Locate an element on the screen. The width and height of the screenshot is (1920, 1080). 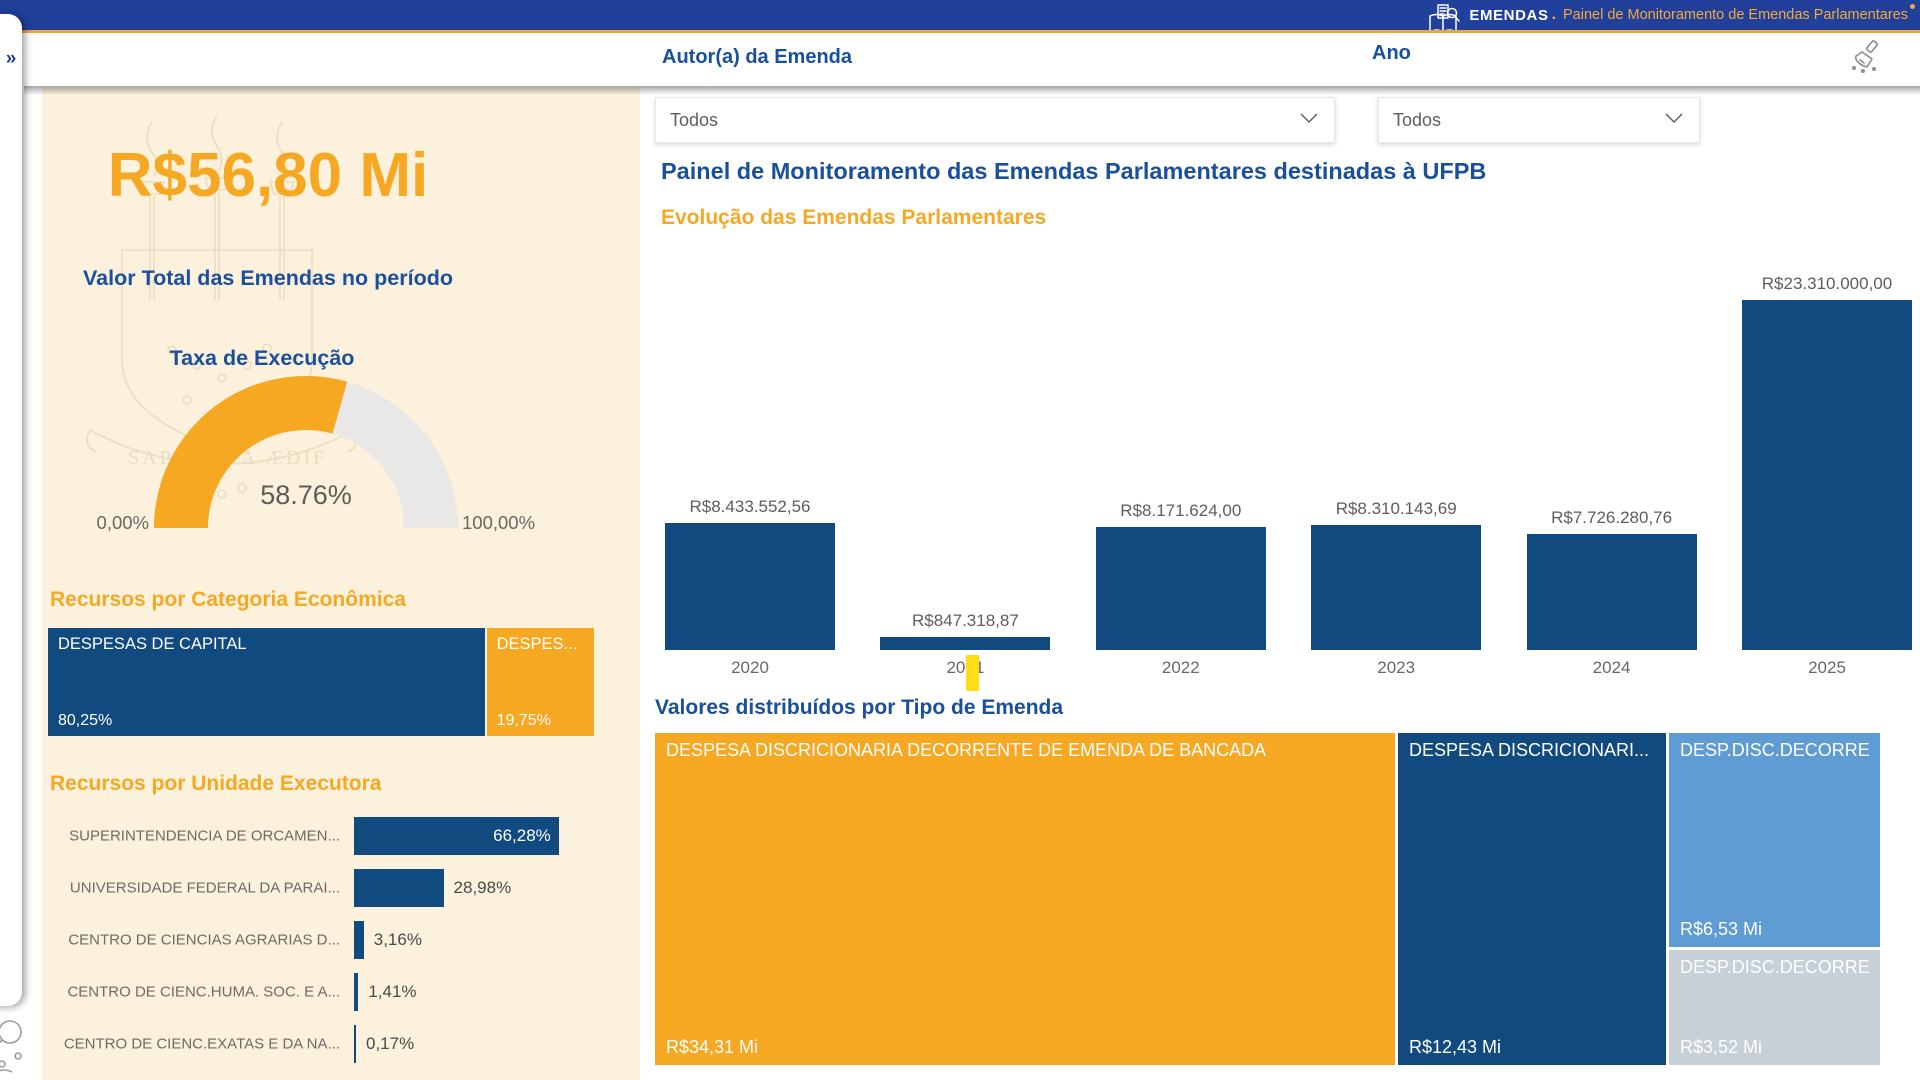
treemap-block: DESP.DISC.DECORRE... R$6,53 Mi is located at coordinates (1774, 840).